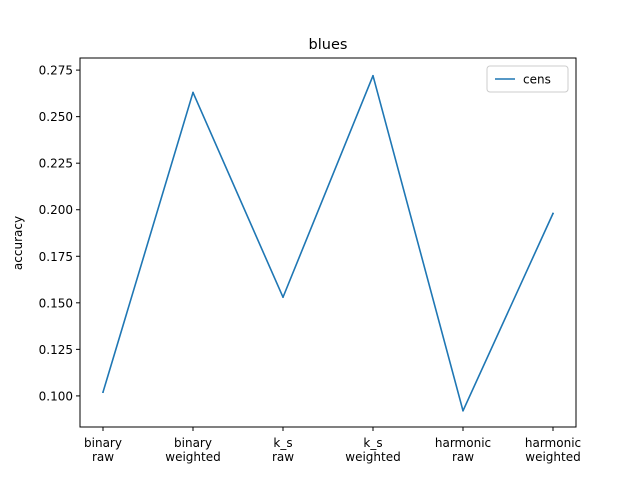 This screenshot has width=640, height=480. I want to click on y-tick-label: 0.200, so click(56, 210).